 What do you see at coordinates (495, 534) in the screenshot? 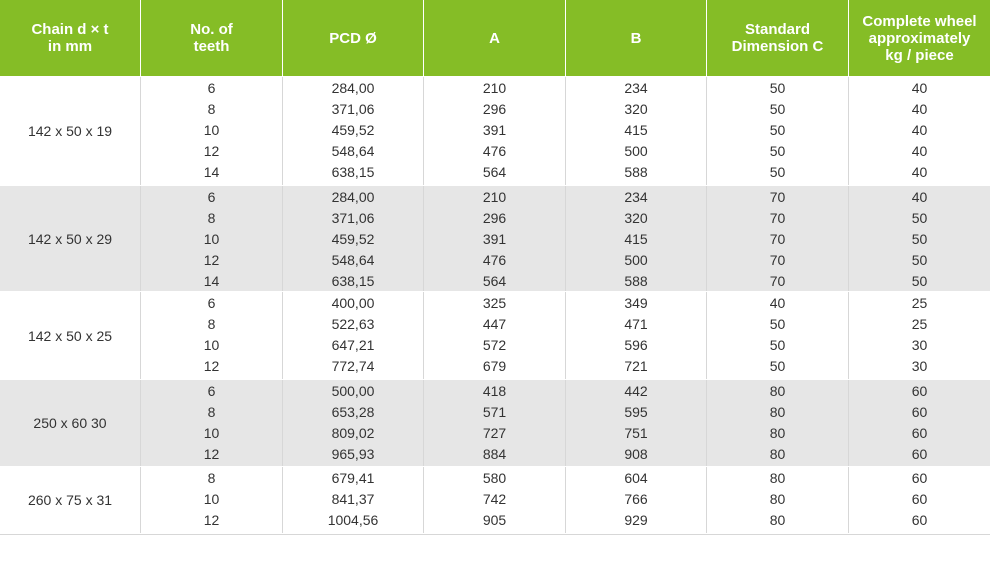
I see `table-bottom-rule` at bounding box center [495, 534].